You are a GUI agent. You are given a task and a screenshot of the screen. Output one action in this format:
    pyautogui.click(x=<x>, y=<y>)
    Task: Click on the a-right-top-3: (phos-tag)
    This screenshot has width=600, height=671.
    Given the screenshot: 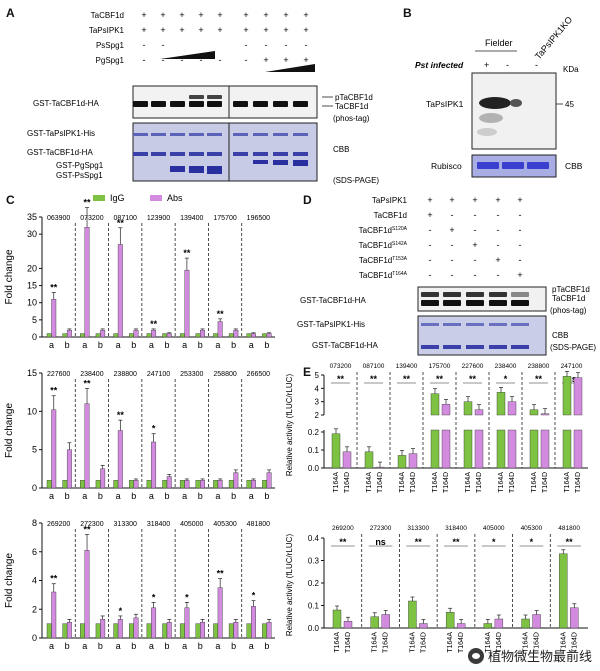 What is the action you would take?
    pyautogui.click(x=351, y=118)
    